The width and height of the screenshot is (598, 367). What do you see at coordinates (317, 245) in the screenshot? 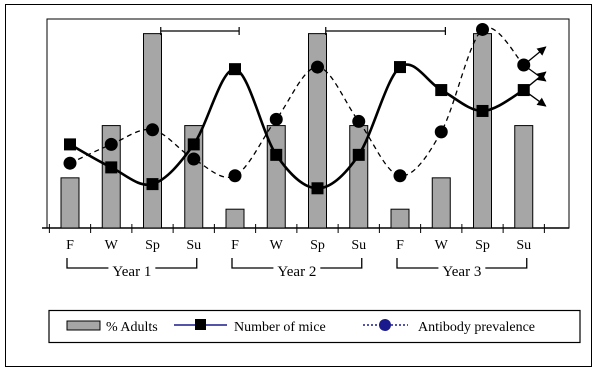
I see `x-tick-label-6: Sp` at bounding box center [317, 245].